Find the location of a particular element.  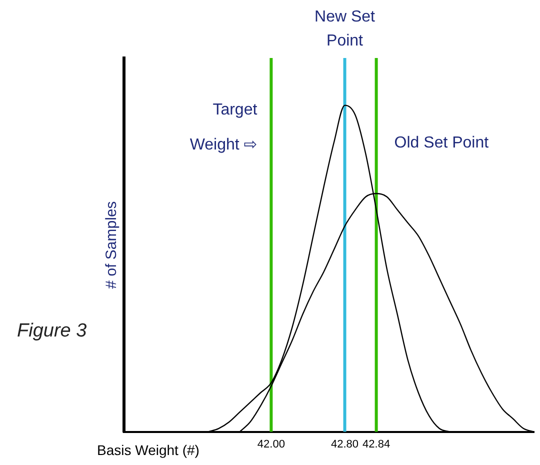

x-axis-title: Basis Weight (#) is located at coordinates (148, 450).